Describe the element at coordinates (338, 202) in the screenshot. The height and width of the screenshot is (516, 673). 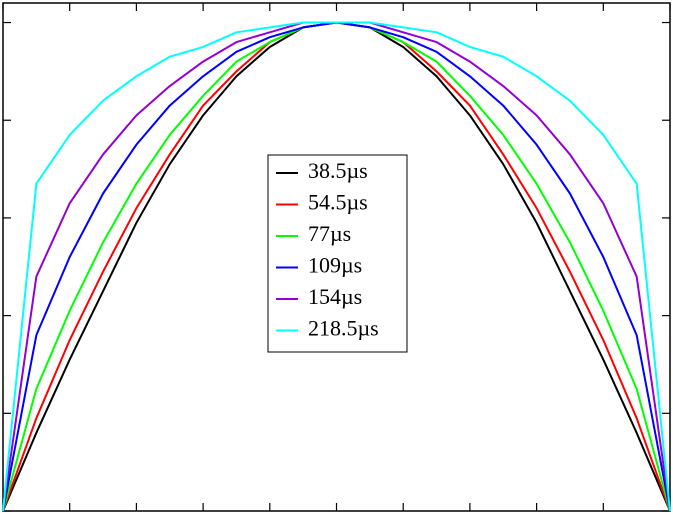
I see `legend-label: 54.5µs` at that location.